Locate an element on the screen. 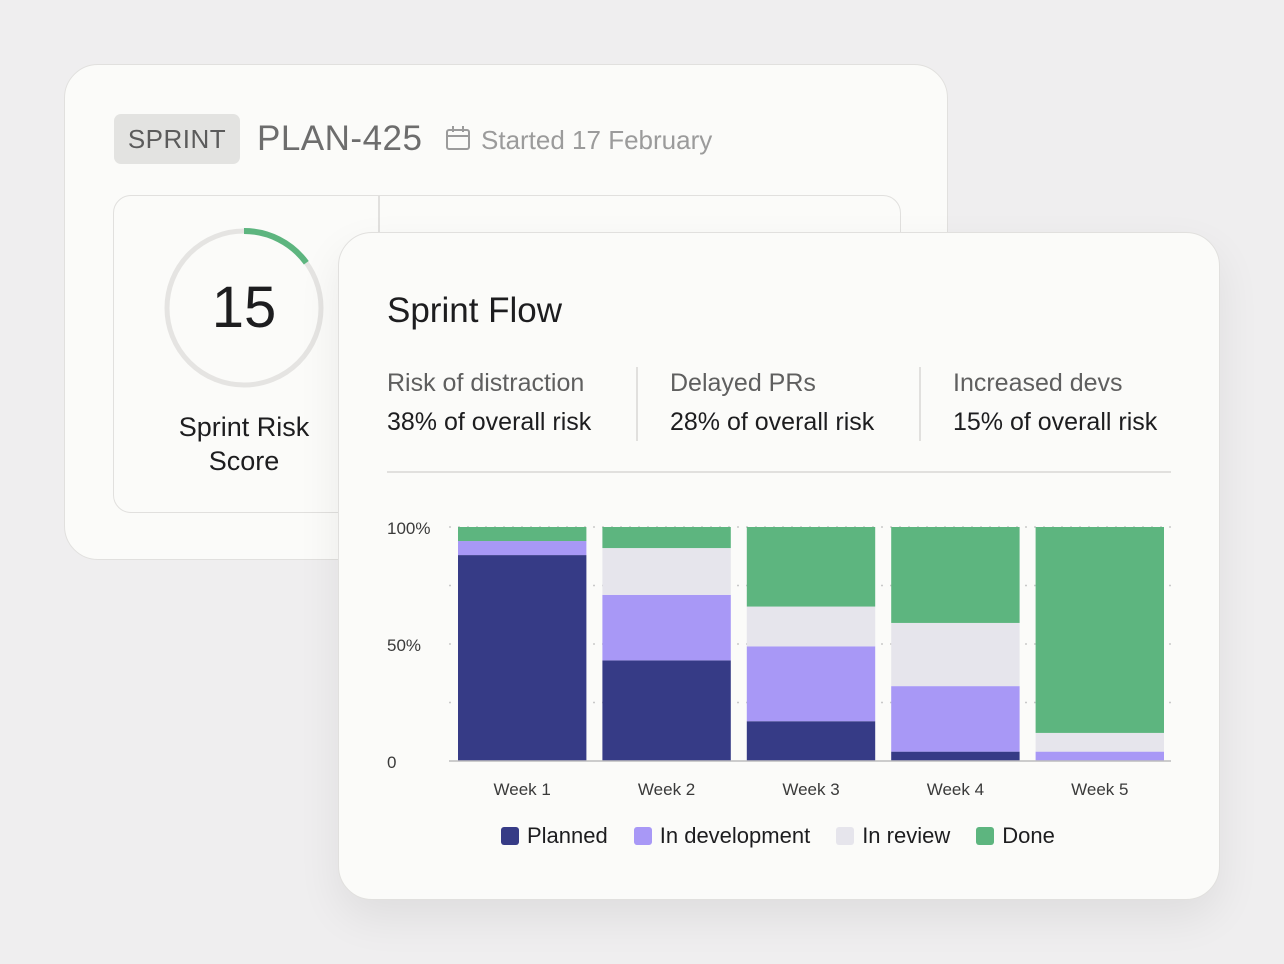 This screenshot has width=1284, height=964. risk-gauge is located at coordinates (244, 308).